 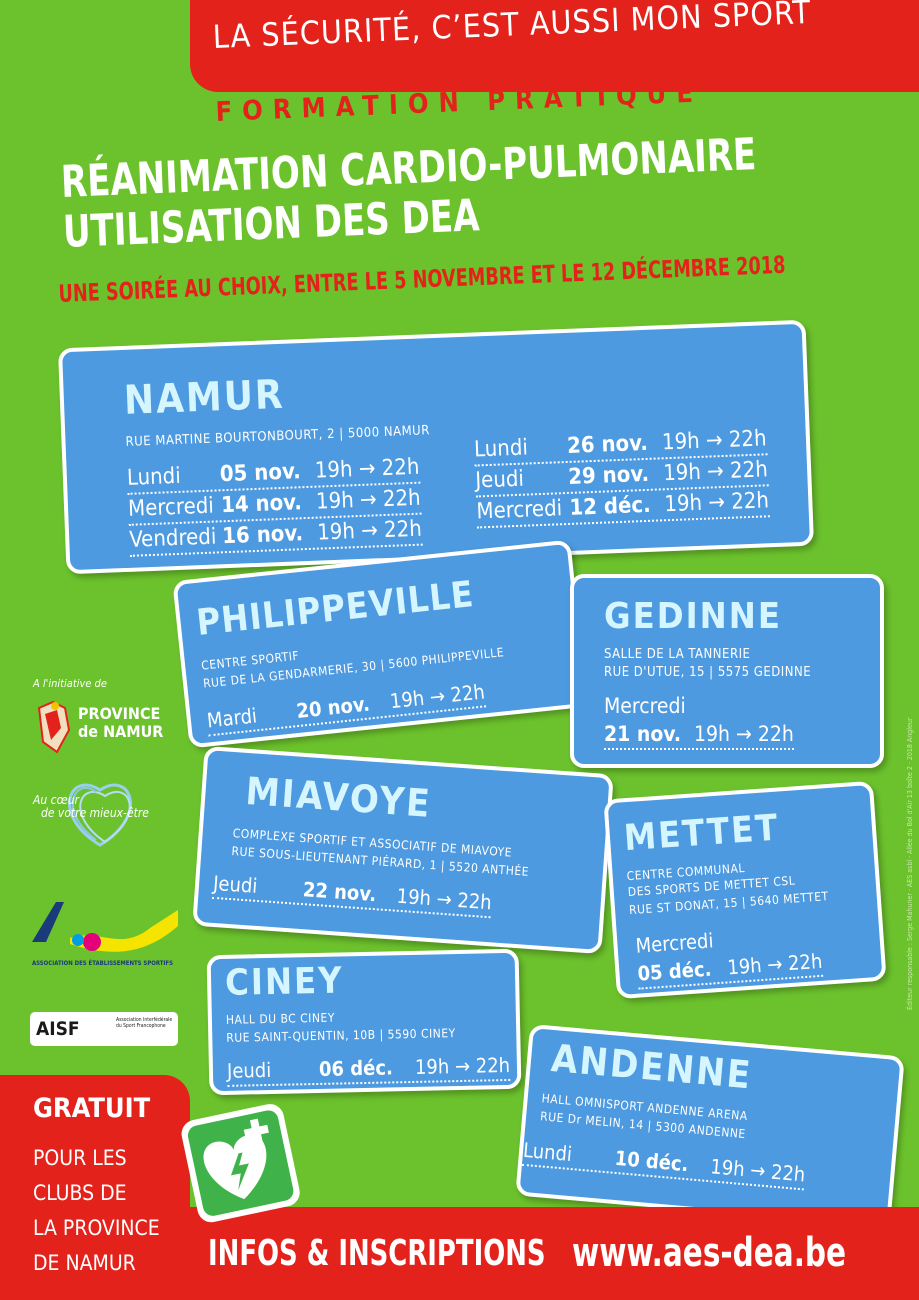 What do you see at coordinates (708, 672) in the screenshot?
I see `address-line2: RUE D'UTUE, 15 | 5575 GEDINNE` at bounding box center [708, 672].